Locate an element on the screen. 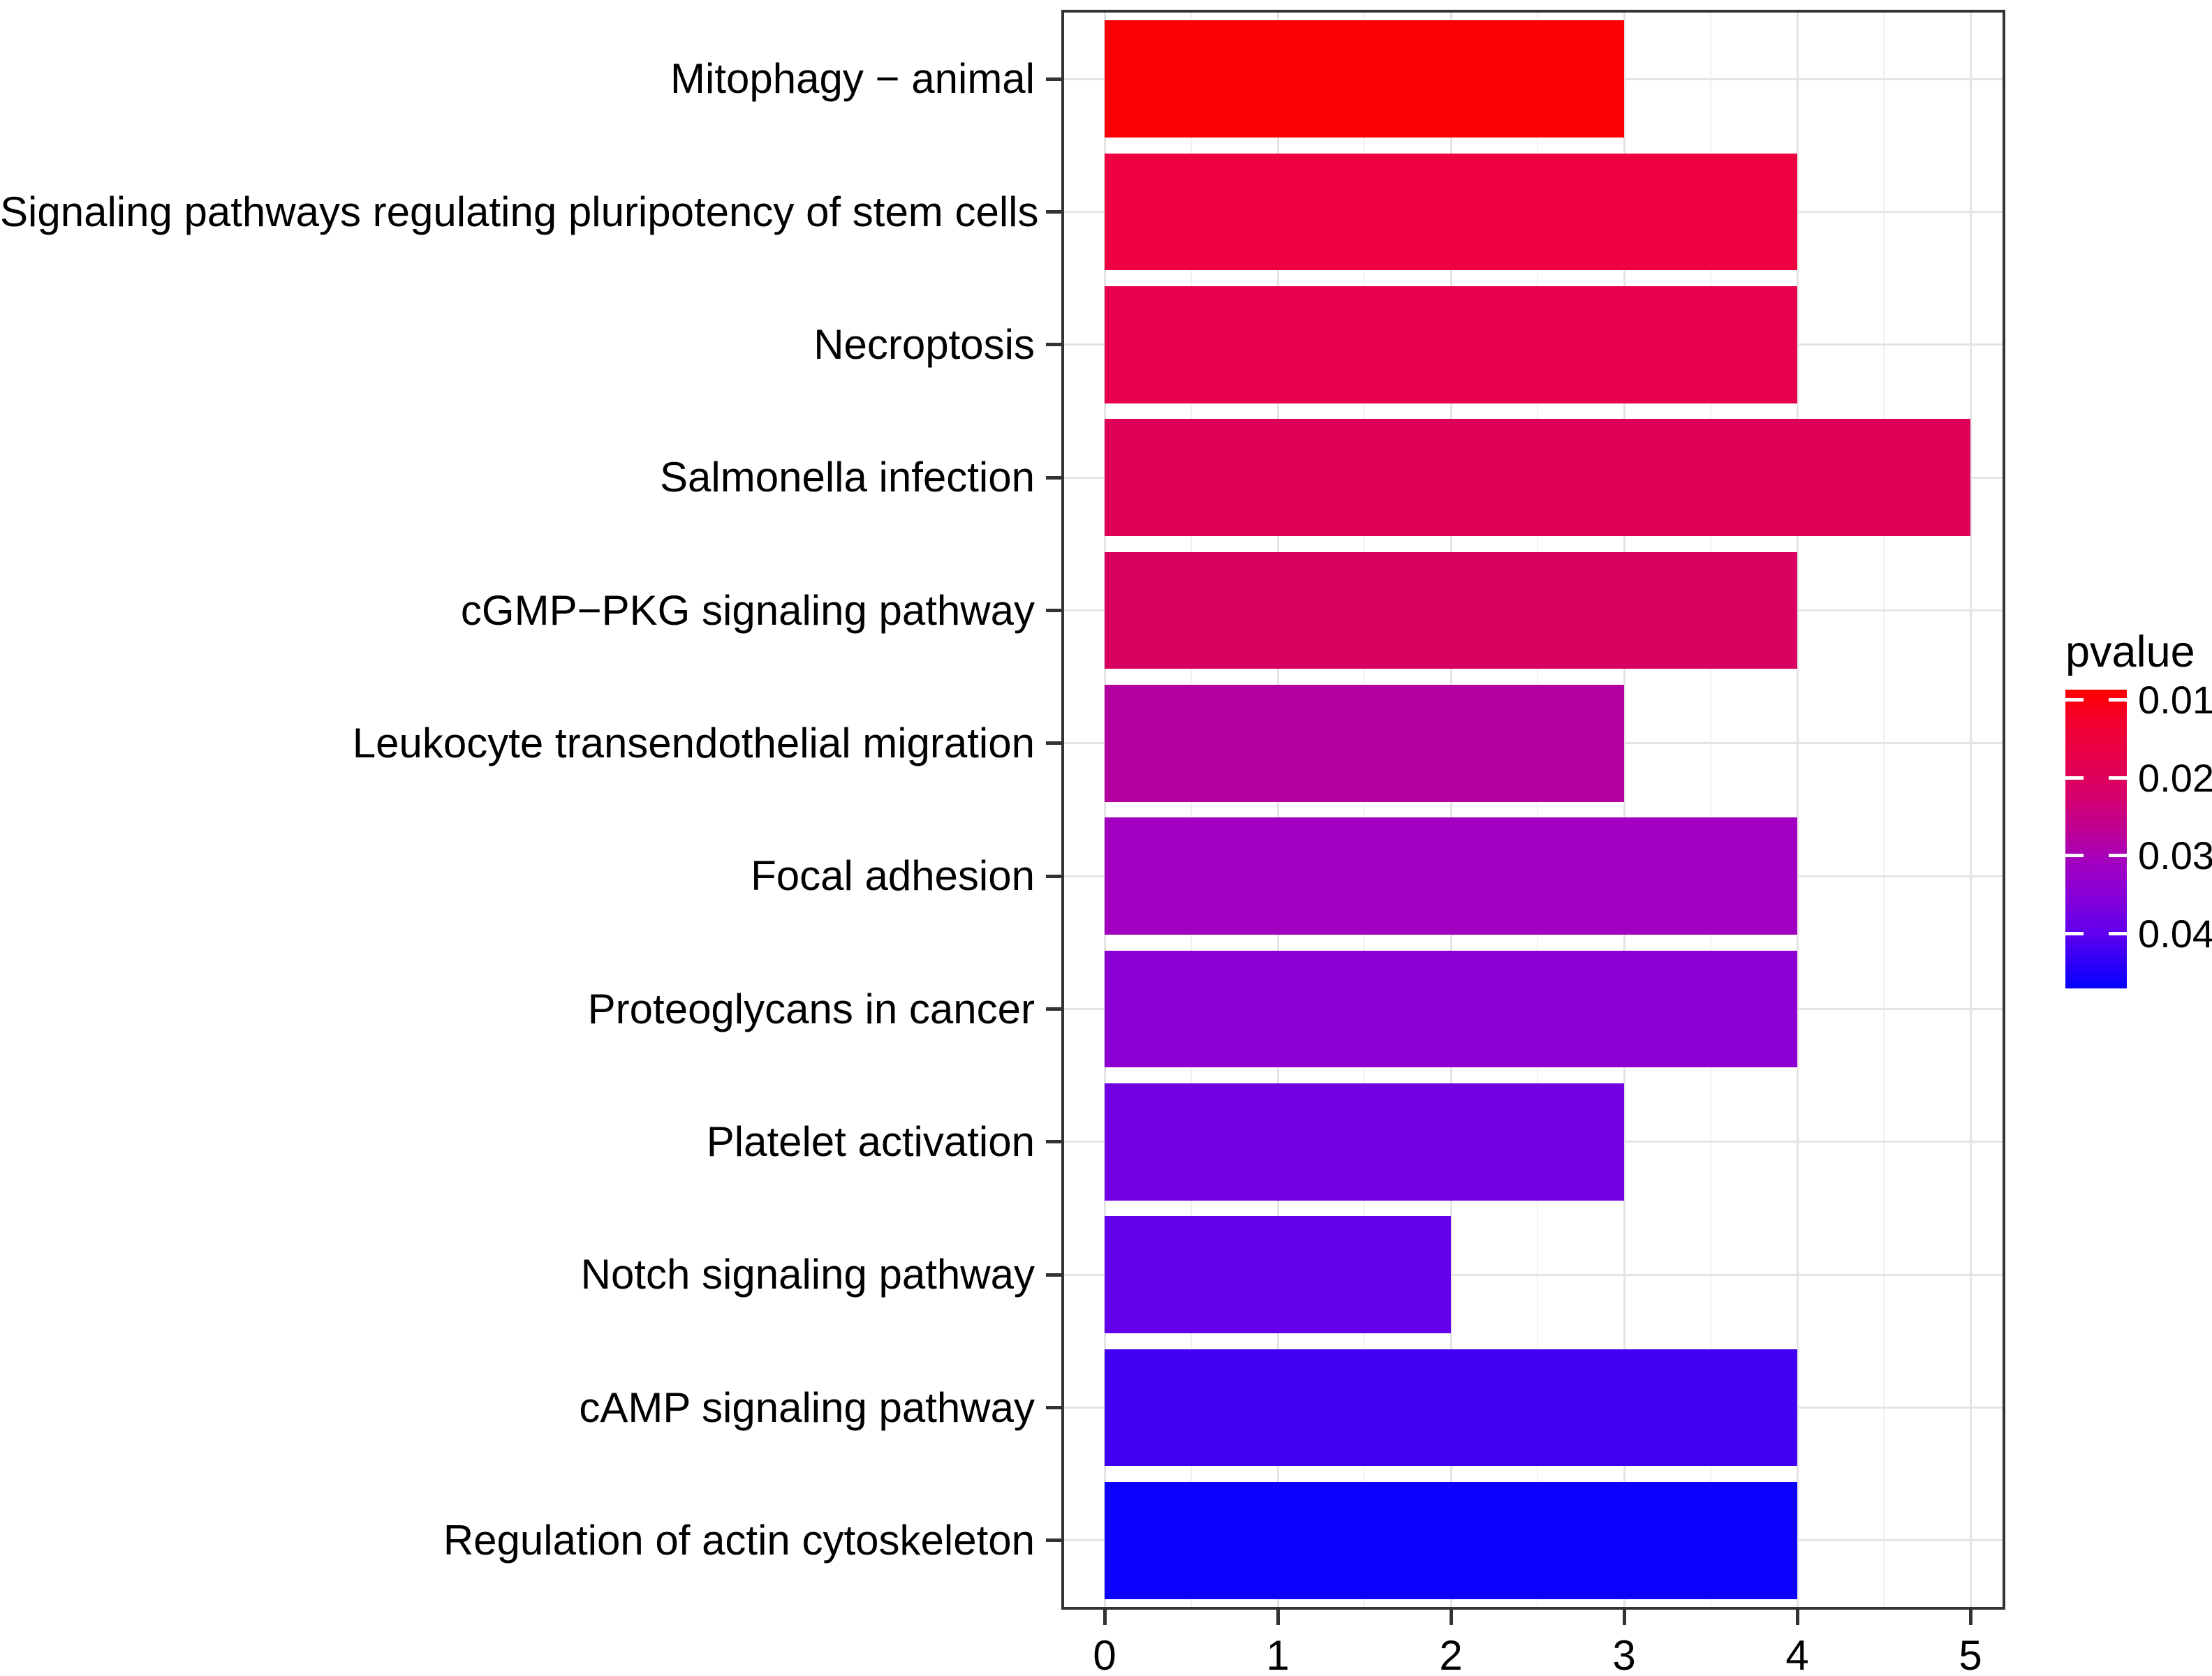 This screenshot has height=1676, width=2212. y-axis-label: Proteoglycans in cancer is located at coordinates (811, 1008).